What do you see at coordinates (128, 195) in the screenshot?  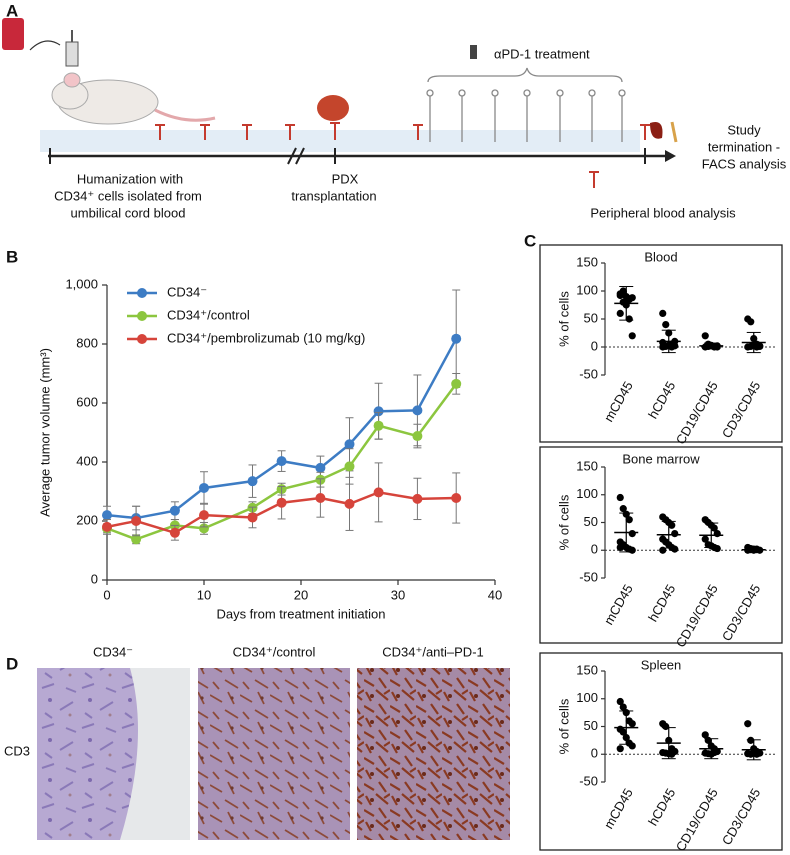 I see `humanization-label: CD34⁺ cells isolated from` at bounding box center [128, 195].